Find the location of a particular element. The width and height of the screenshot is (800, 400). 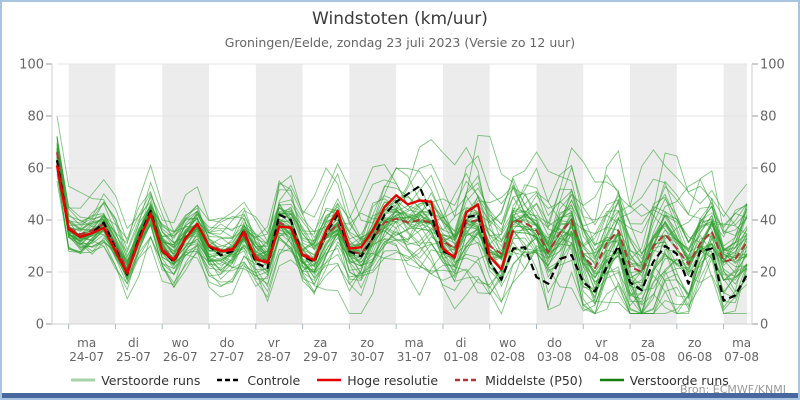

y-axis-label-left: 100 is located at coordinates (31, 65).